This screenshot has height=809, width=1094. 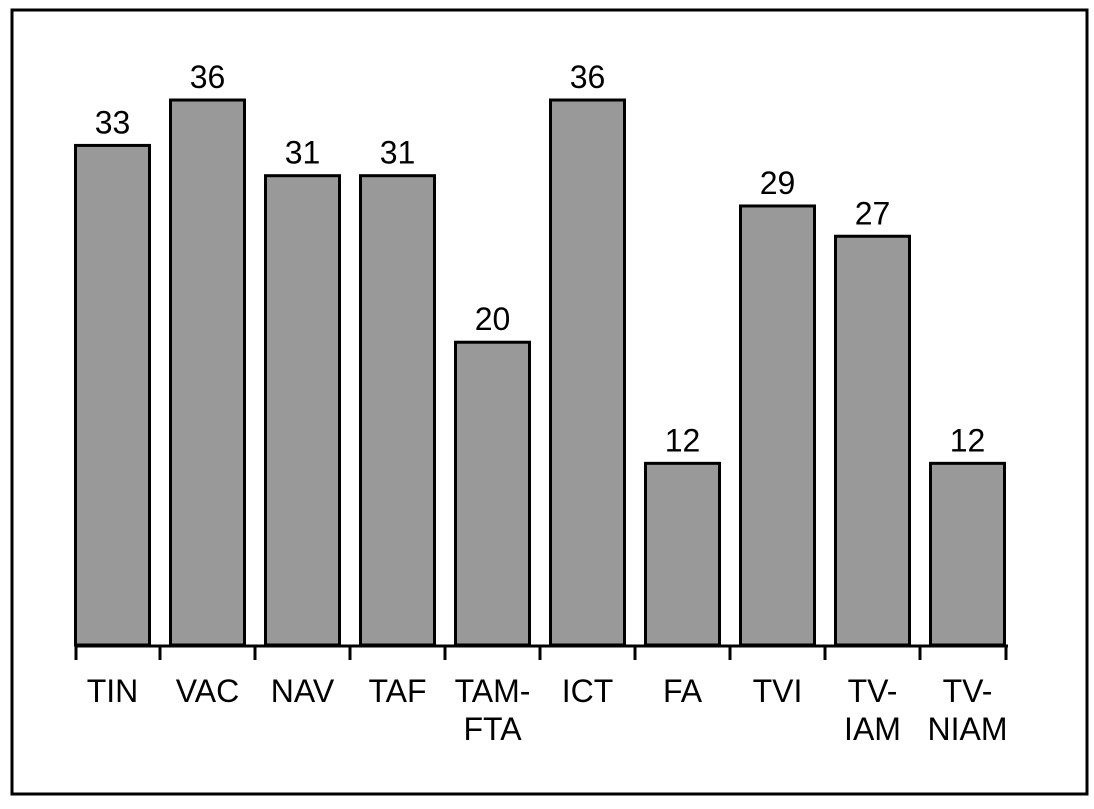 What do you see at coordinates (493, 710) in the screenshot?
I see `x-tick-label: TAM-FTA` at bounding box center [493, 710].